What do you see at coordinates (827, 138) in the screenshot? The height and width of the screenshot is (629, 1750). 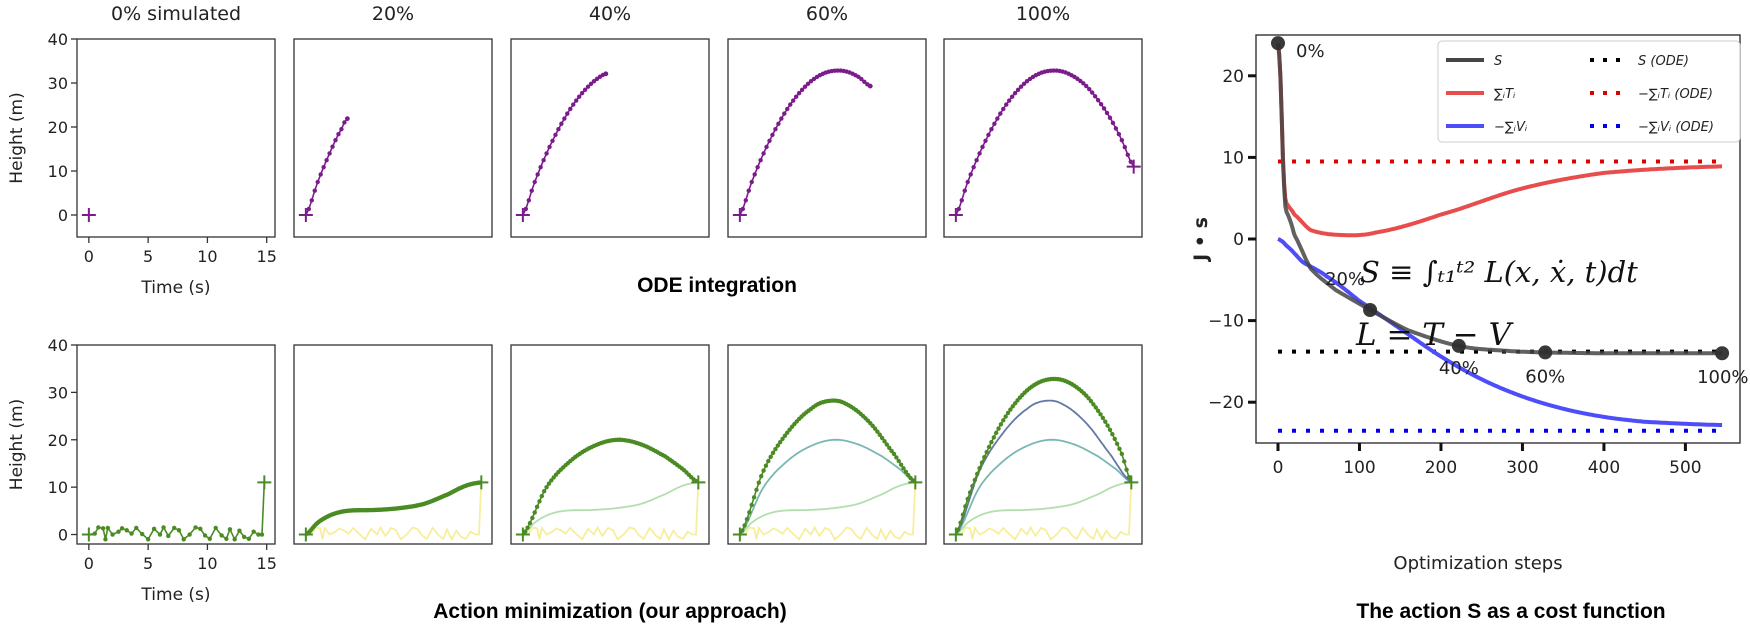 I see `ode-panel-3-frame` at bounding box center [827, 138].